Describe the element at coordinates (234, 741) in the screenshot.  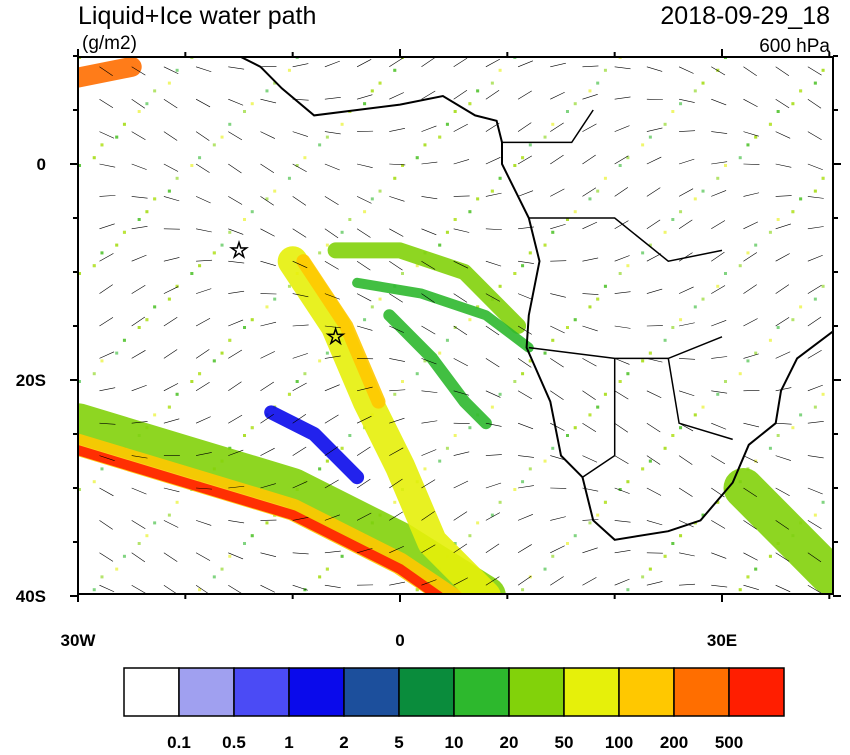
I see `colorbar-label: 0.5` at that location.